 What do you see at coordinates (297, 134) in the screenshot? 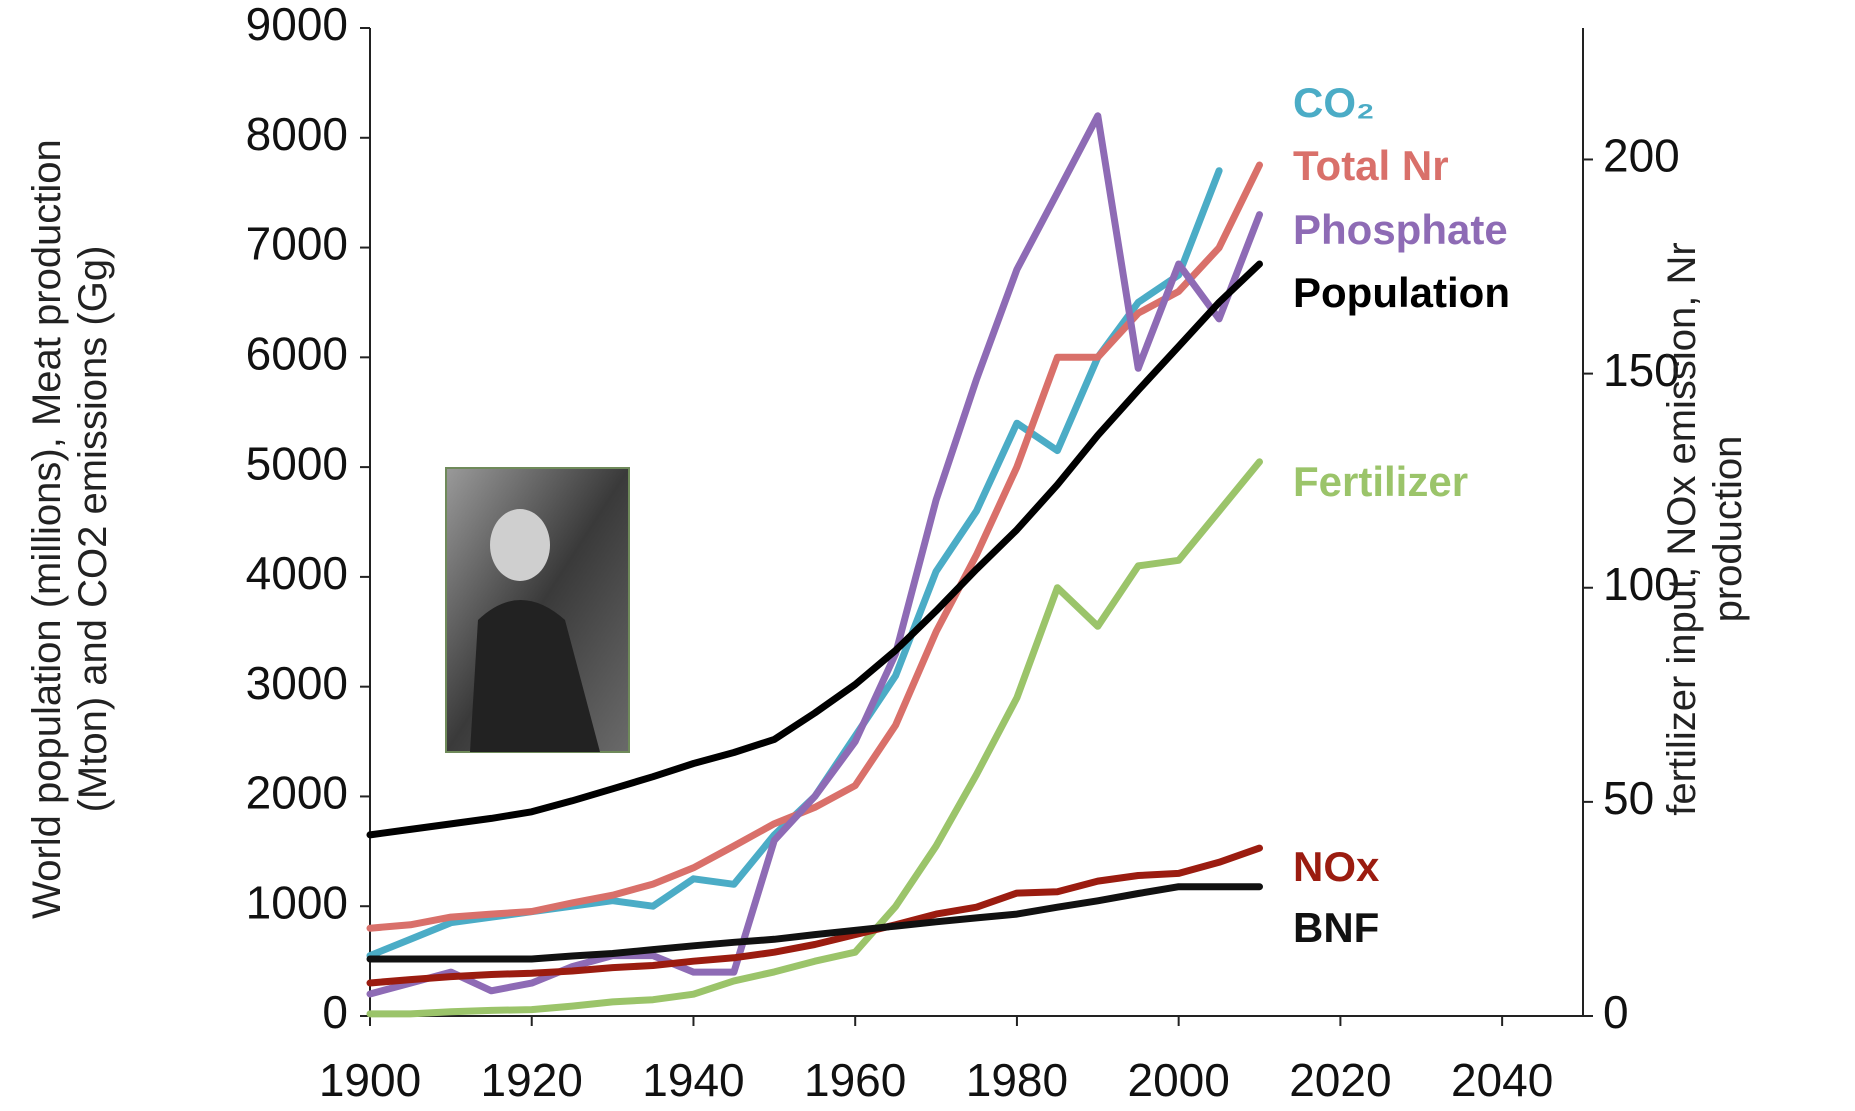
I see `y-tick-label: 8000` at bounding box center [297, 134].